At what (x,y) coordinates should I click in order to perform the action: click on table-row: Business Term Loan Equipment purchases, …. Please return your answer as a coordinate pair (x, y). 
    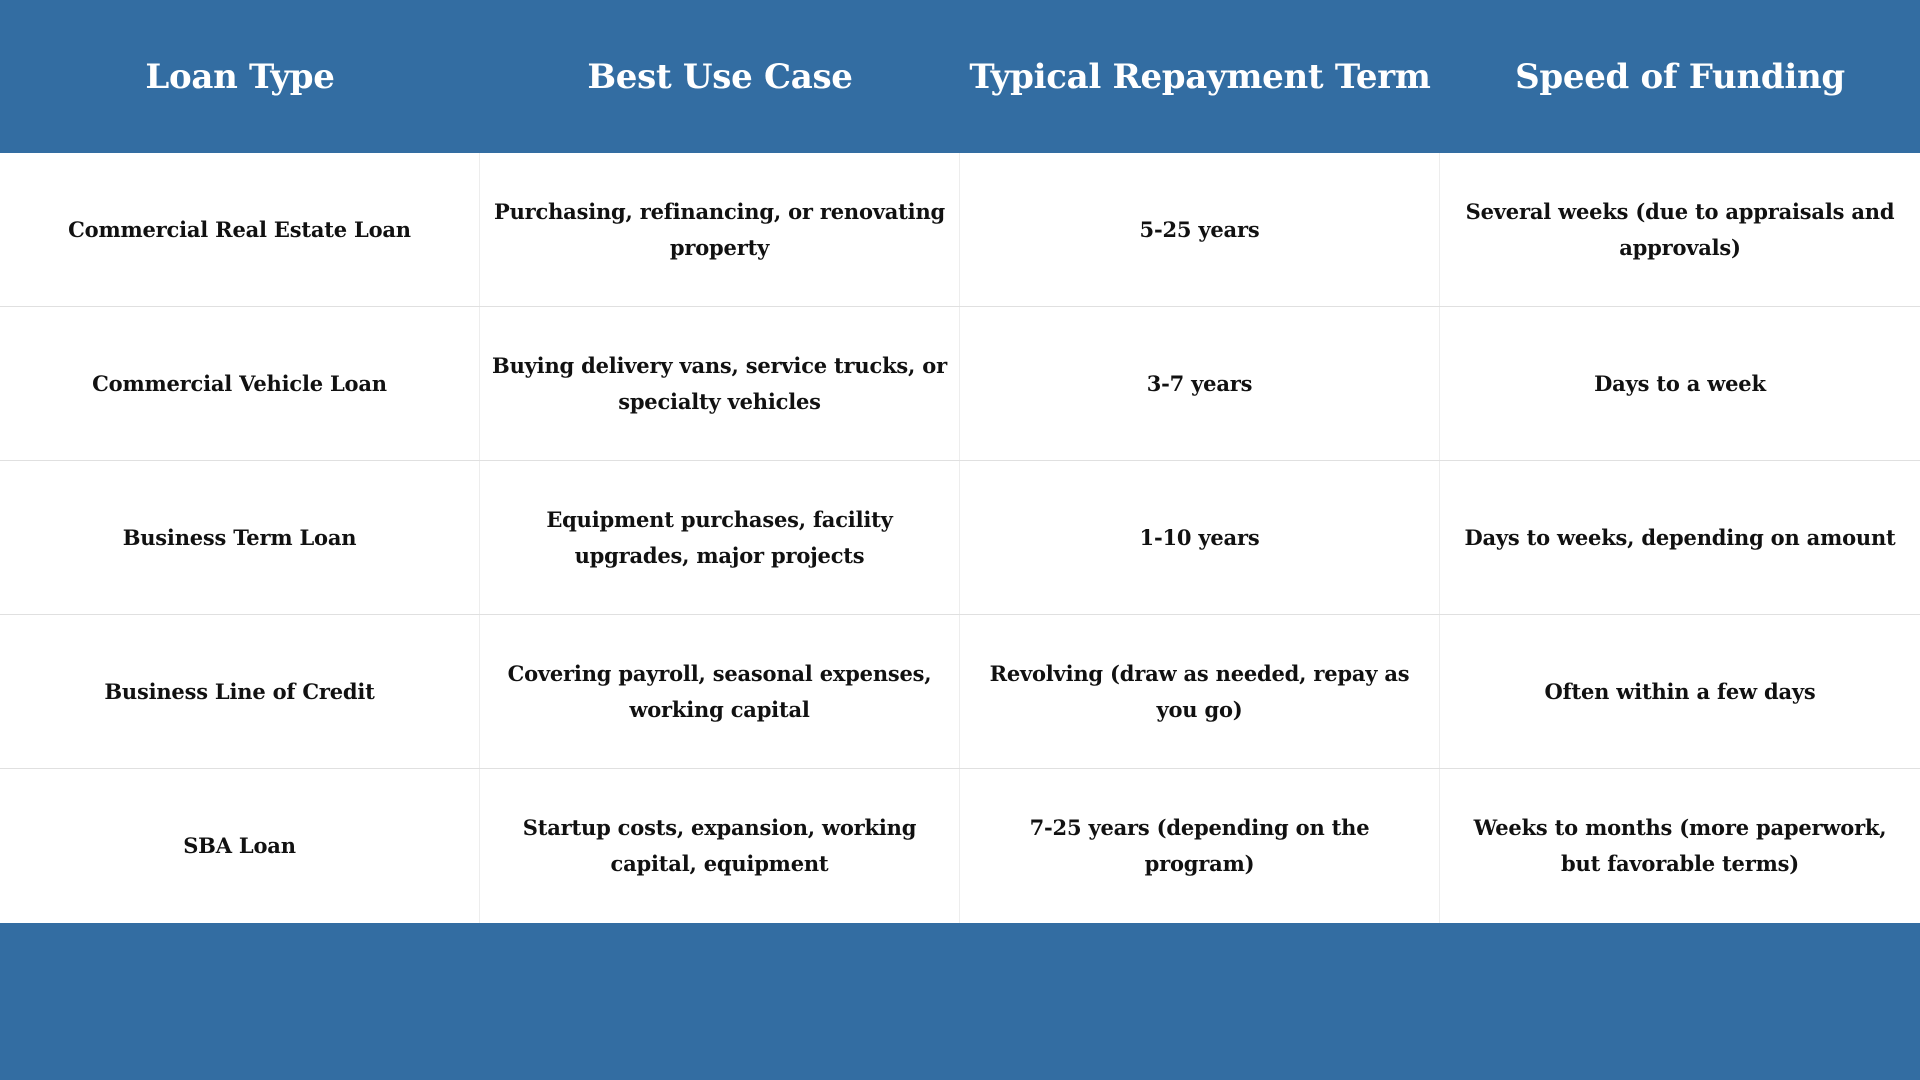
    Looking at the image, I should click on (960, 538).